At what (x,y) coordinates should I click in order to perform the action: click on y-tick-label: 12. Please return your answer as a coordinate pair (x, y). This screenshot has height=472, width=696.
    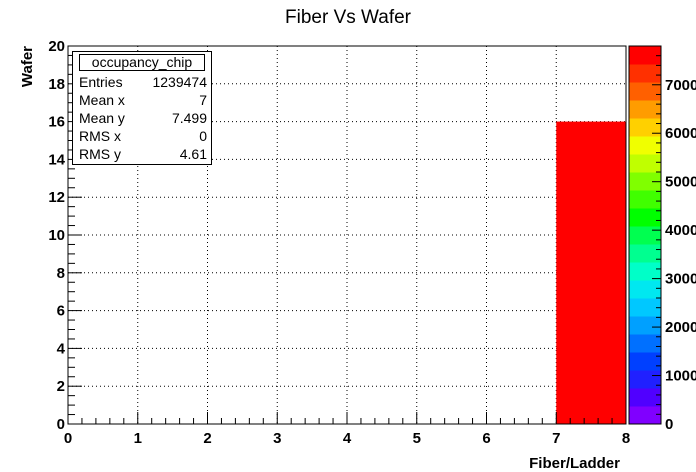
    Looking at the image, I should click on (56, 197).